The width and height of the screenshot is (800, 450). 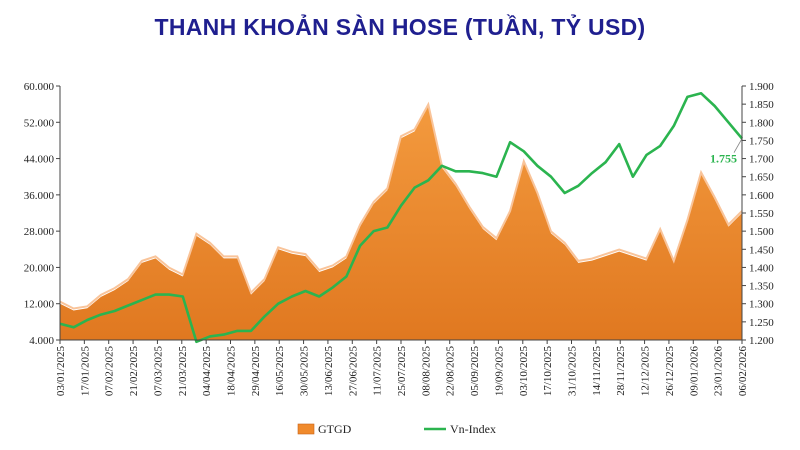 I want to click on right-tick-label: 1.900, so click(x=761, y=87).